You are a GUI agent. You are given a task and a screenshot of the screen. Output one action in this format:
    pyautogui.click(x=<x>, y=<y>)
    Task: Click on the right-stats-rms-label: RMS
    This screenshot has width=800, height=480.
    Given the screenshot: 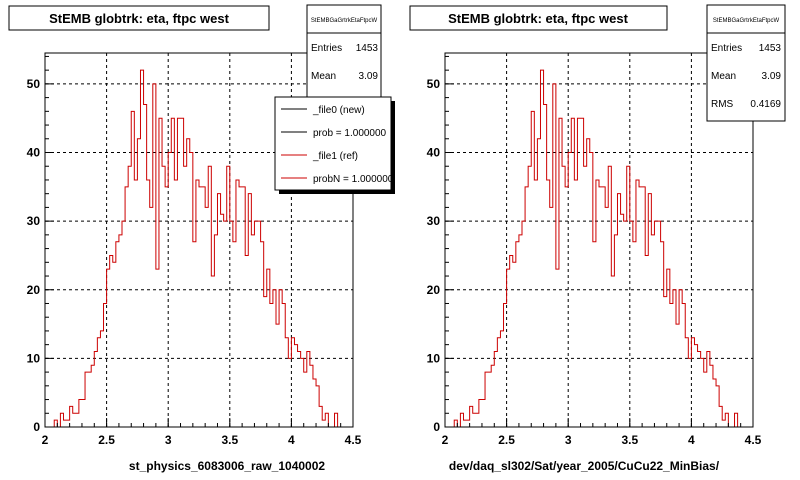 What is the action you would take?
    pyautogui.click(x=722, y=104)
    